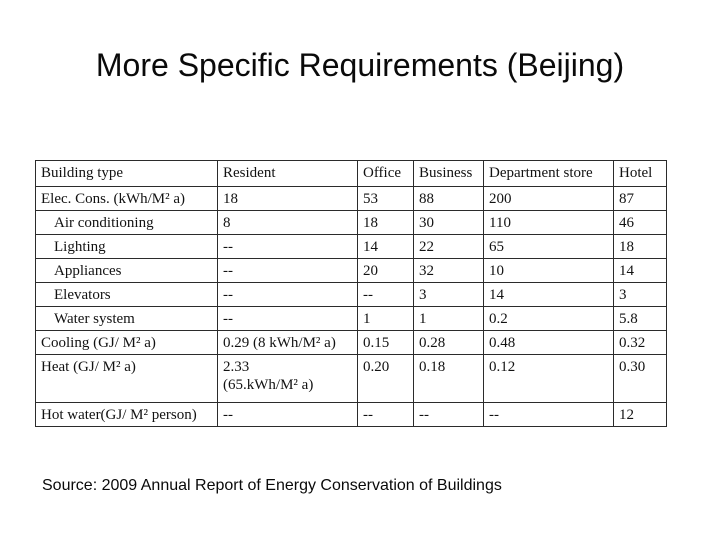 The height and width of the screenshot is (540, 720). I want to click on table-cell: 110, so click(548, 222).